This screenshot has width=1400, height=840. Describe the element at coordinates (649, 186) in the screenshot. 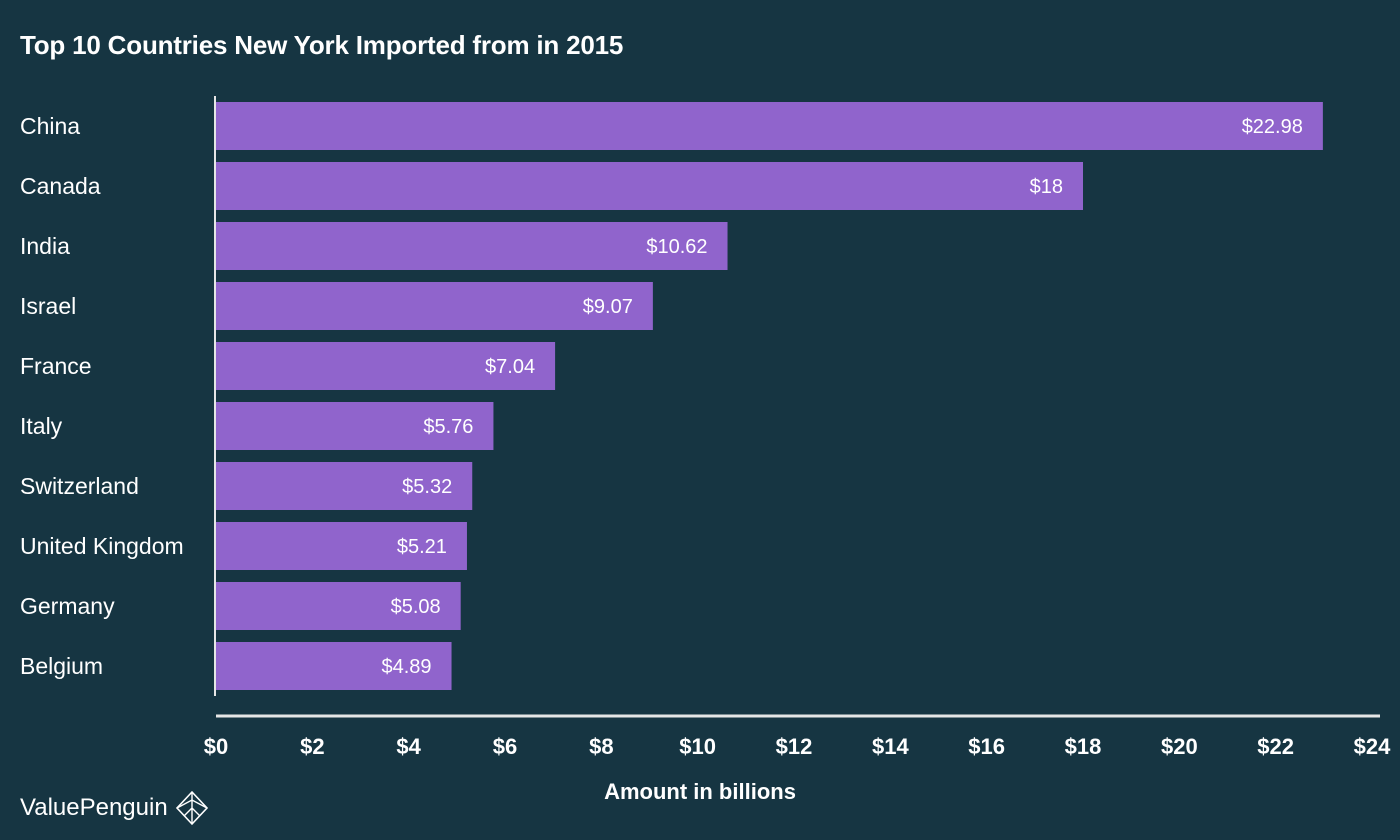

I see `bar-canada` at that location.